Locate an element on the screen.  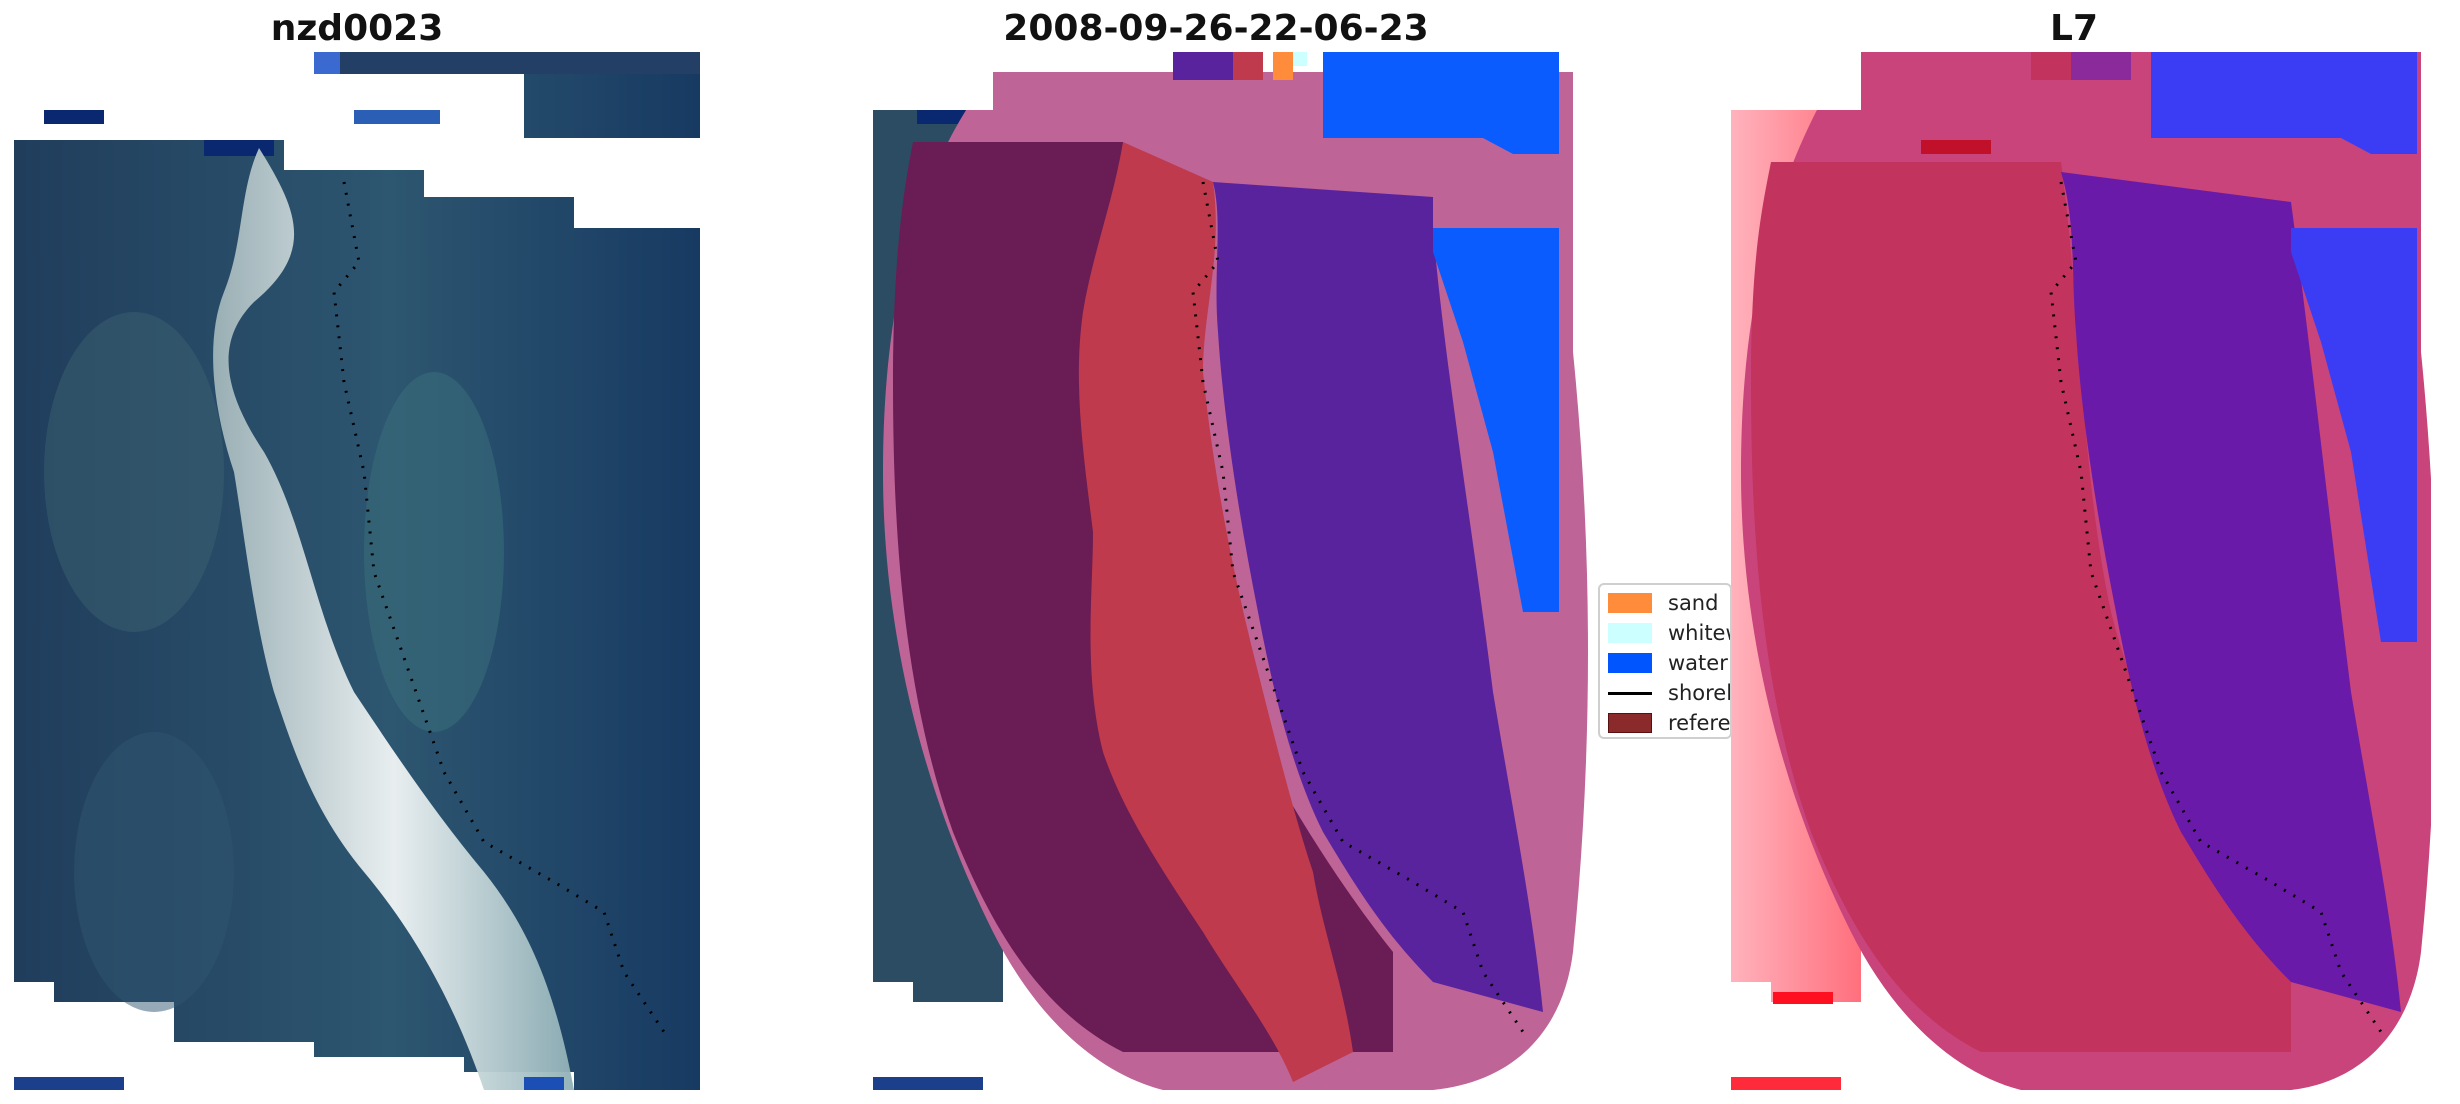
legend-item-water: water is located at coordinates (1668, 663).